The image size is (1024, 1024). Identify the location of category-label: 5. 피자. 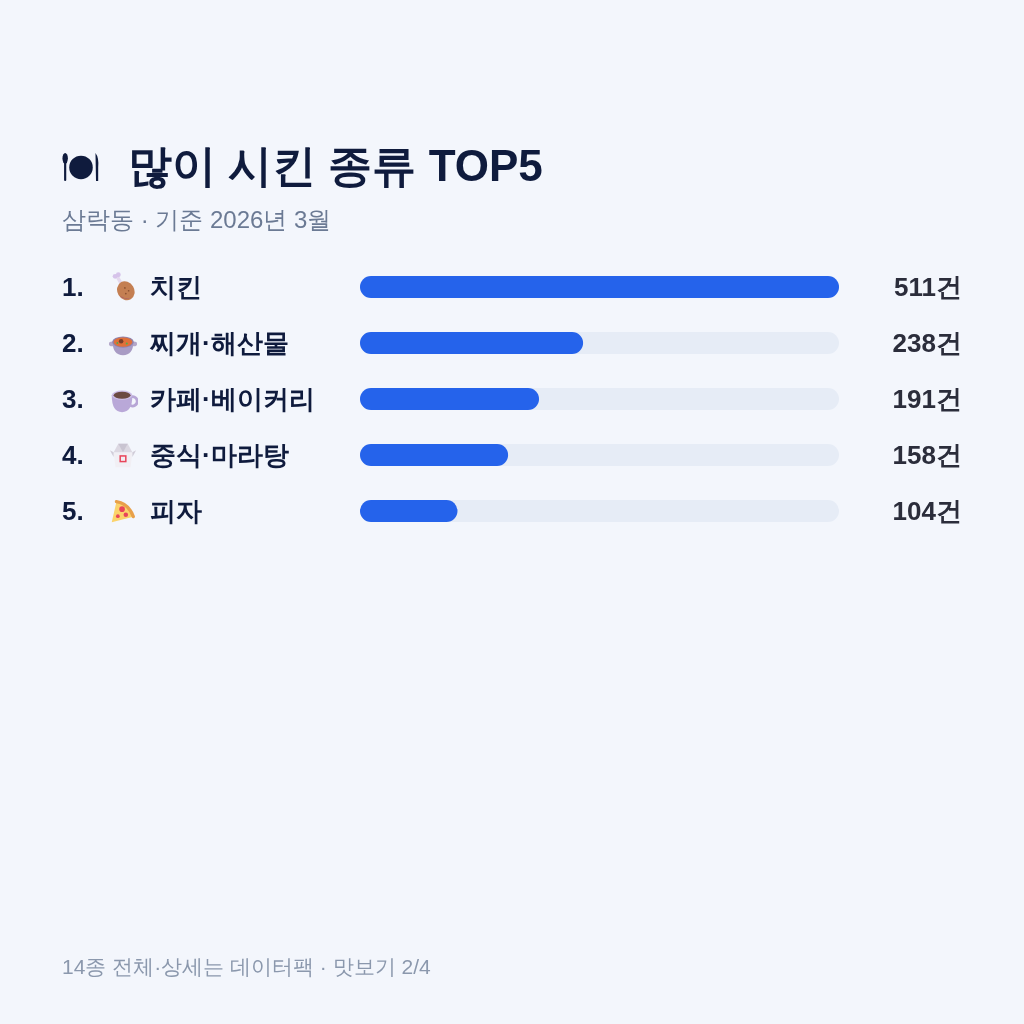
(132, 511).